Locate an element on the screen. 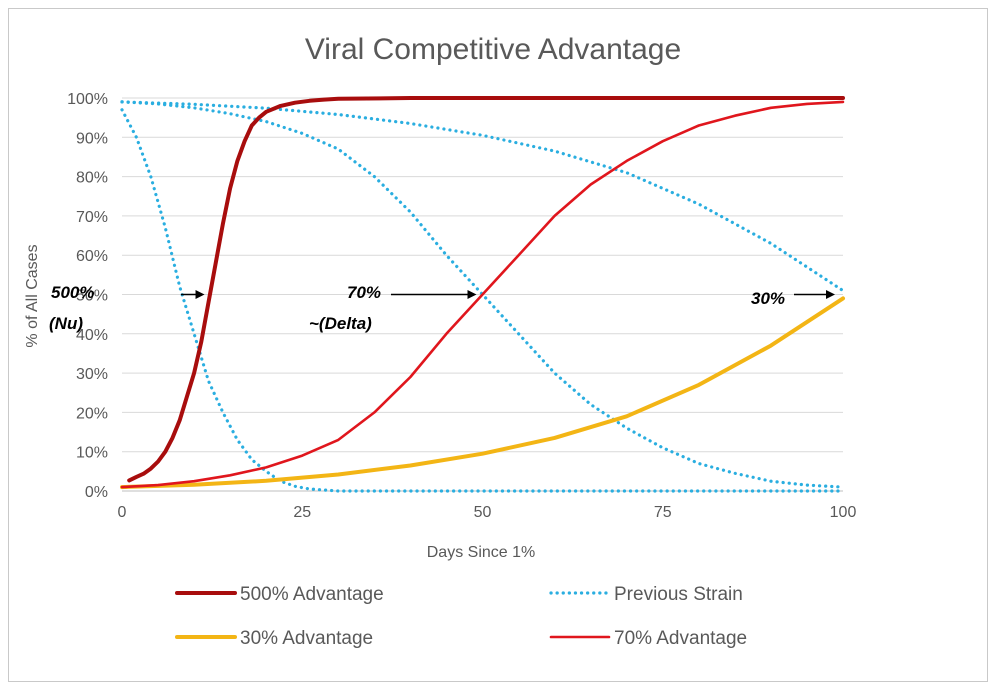  annotation-label: 30% is located at coordinates (768, 298).